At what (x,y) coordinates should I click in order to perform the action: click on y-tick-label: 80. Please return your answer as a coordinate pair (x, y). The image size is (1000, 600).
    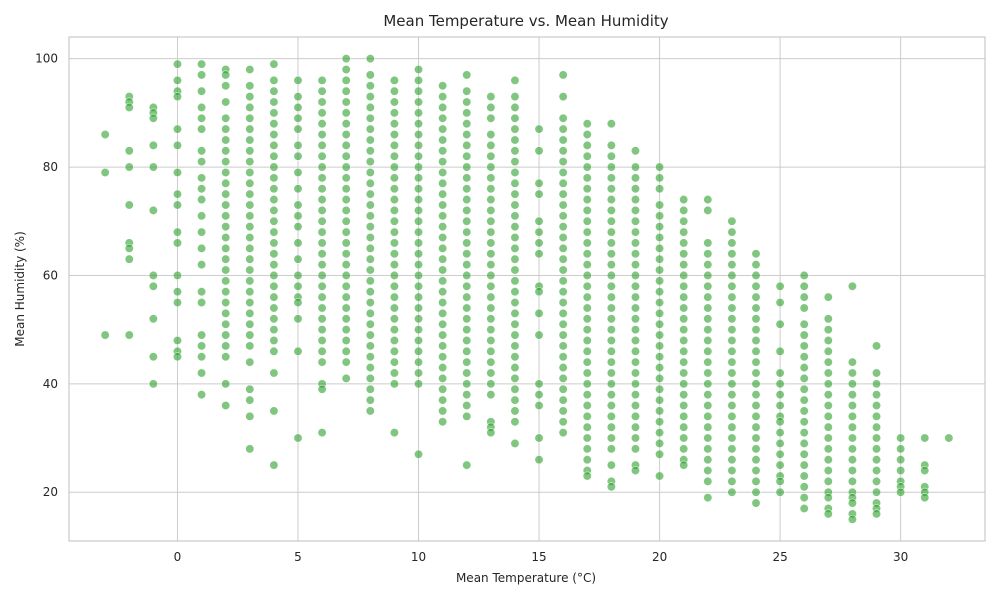
    Looking at the image, I should click on (50, 167).